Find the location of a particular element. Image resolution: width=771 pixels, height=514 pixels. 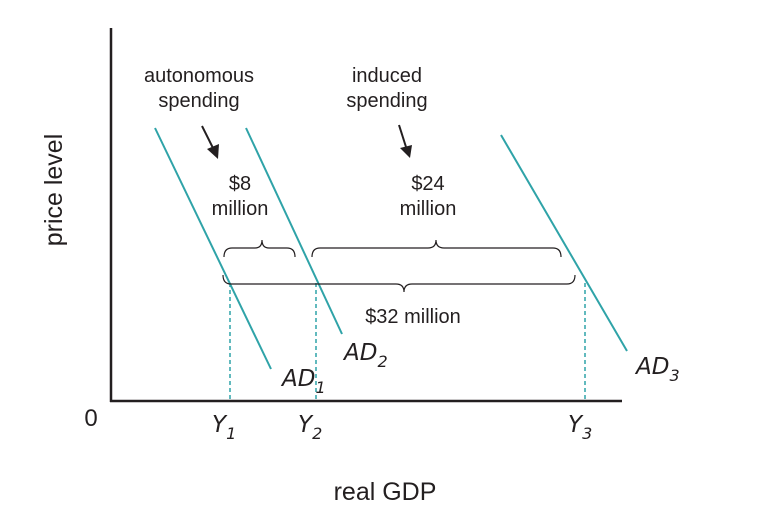

y-axis-title: price level is located at coordinates (54, 190).